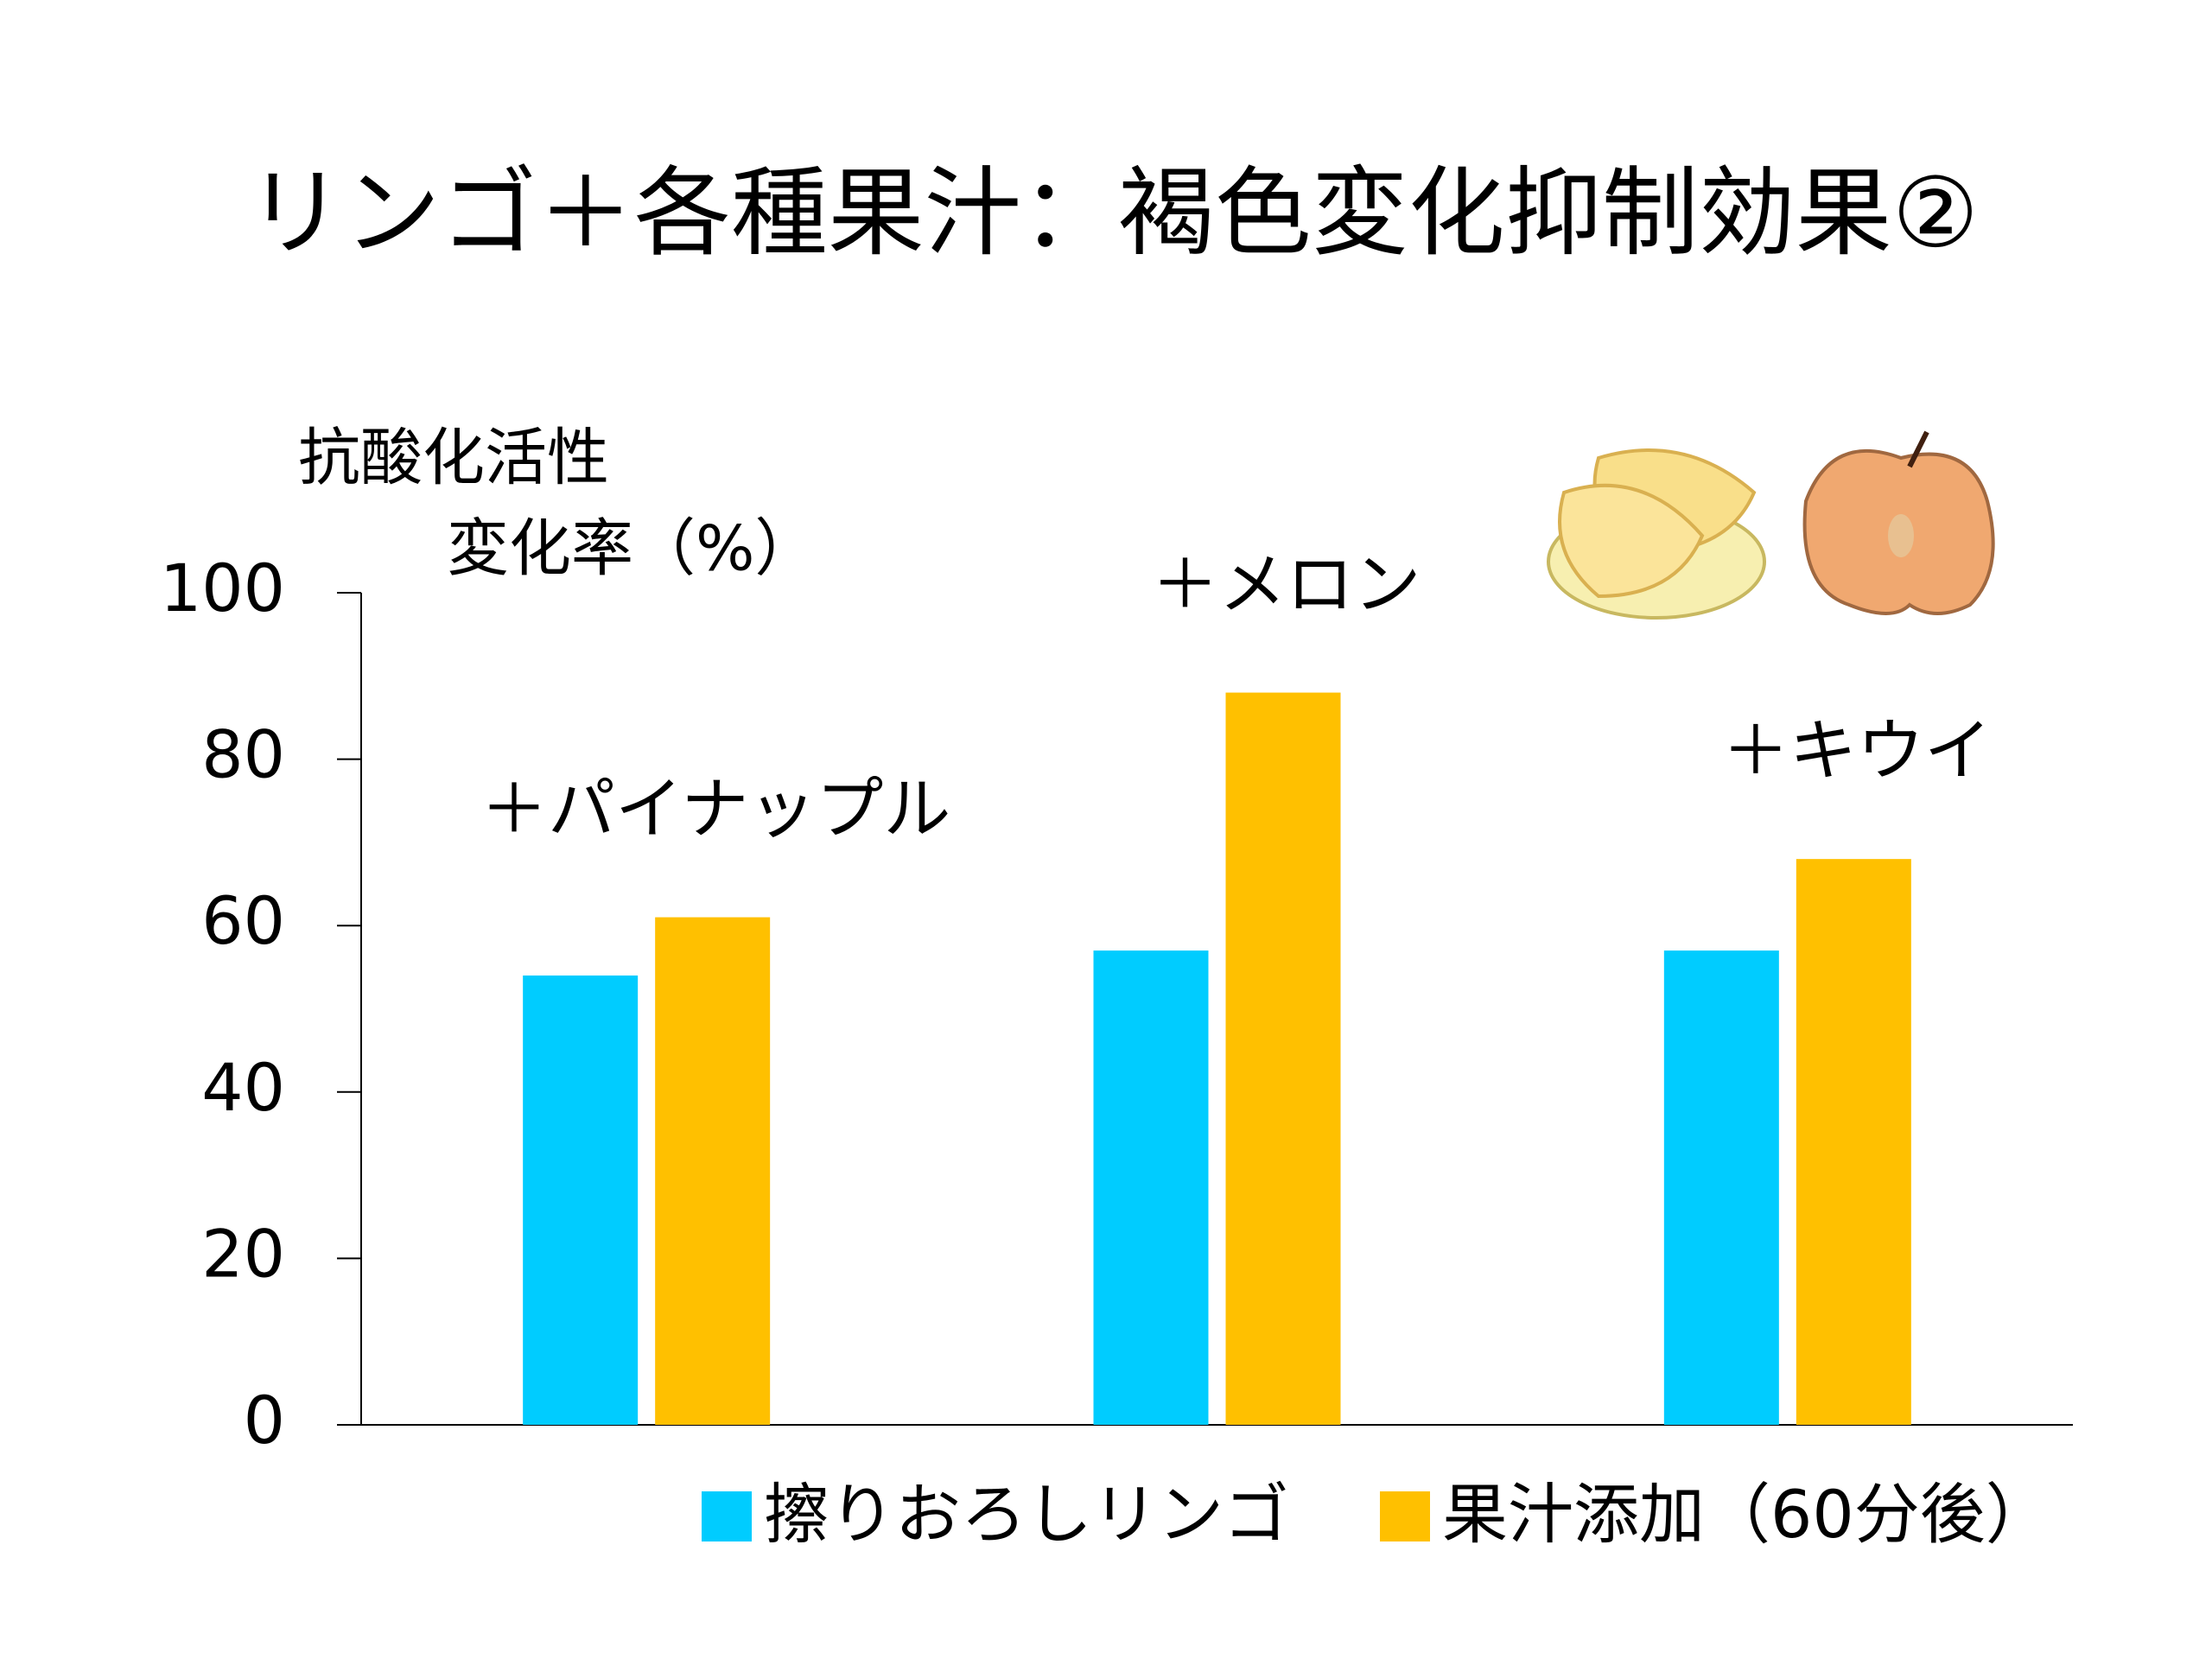 Image resolution: width=2212 pixels, height=1659 pixels. I want to click on y-tick-label: 0, so click(264, 1420).